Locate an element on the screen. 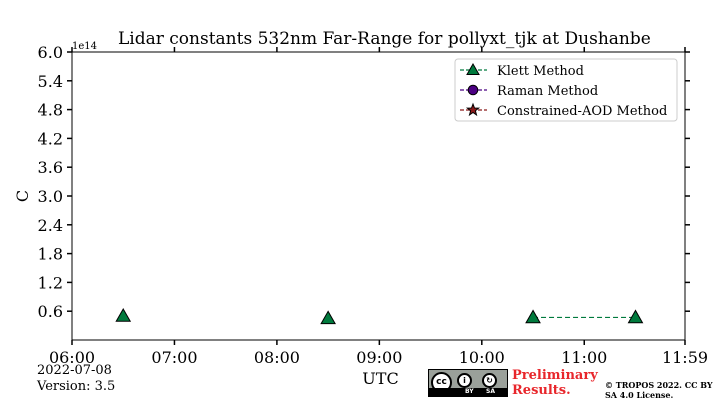 This screenshot has width=720, height=400. x-tick-label: 07:00 is located at coordinates (174, 357).